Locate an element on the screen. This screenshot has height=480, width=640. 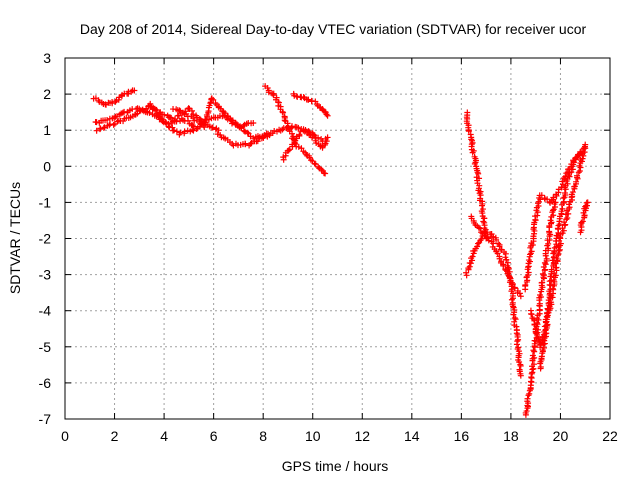
y-tick-label: -6 is located at coordinates (45, 383).